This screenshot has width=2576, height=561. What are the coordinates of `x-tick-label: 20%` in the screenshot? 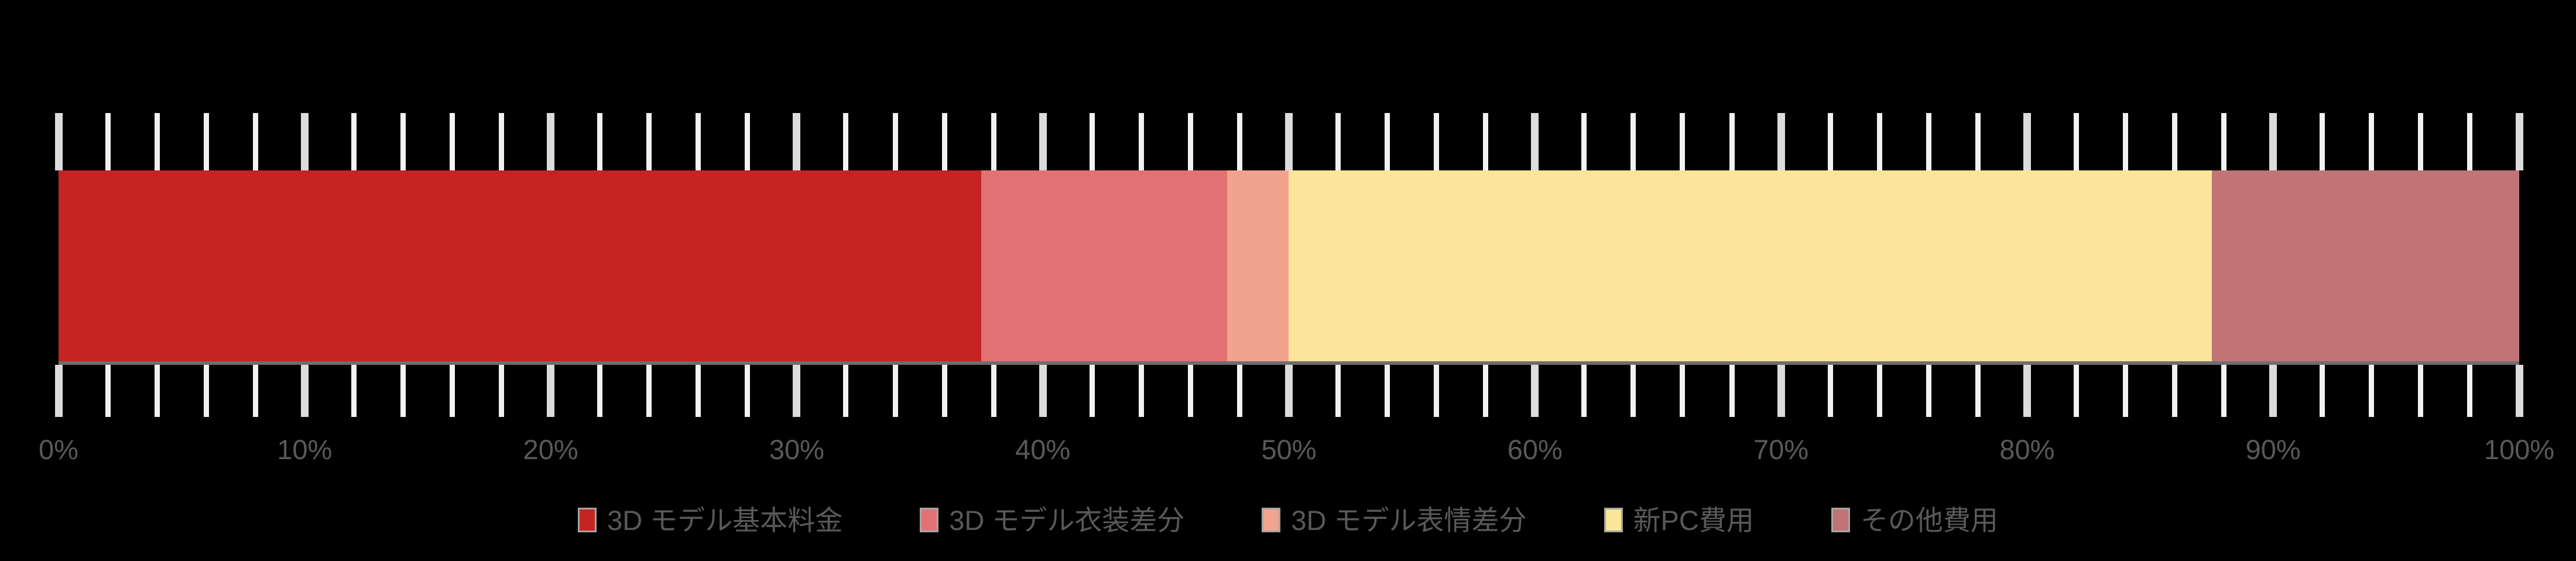 It's located at (550, 449).